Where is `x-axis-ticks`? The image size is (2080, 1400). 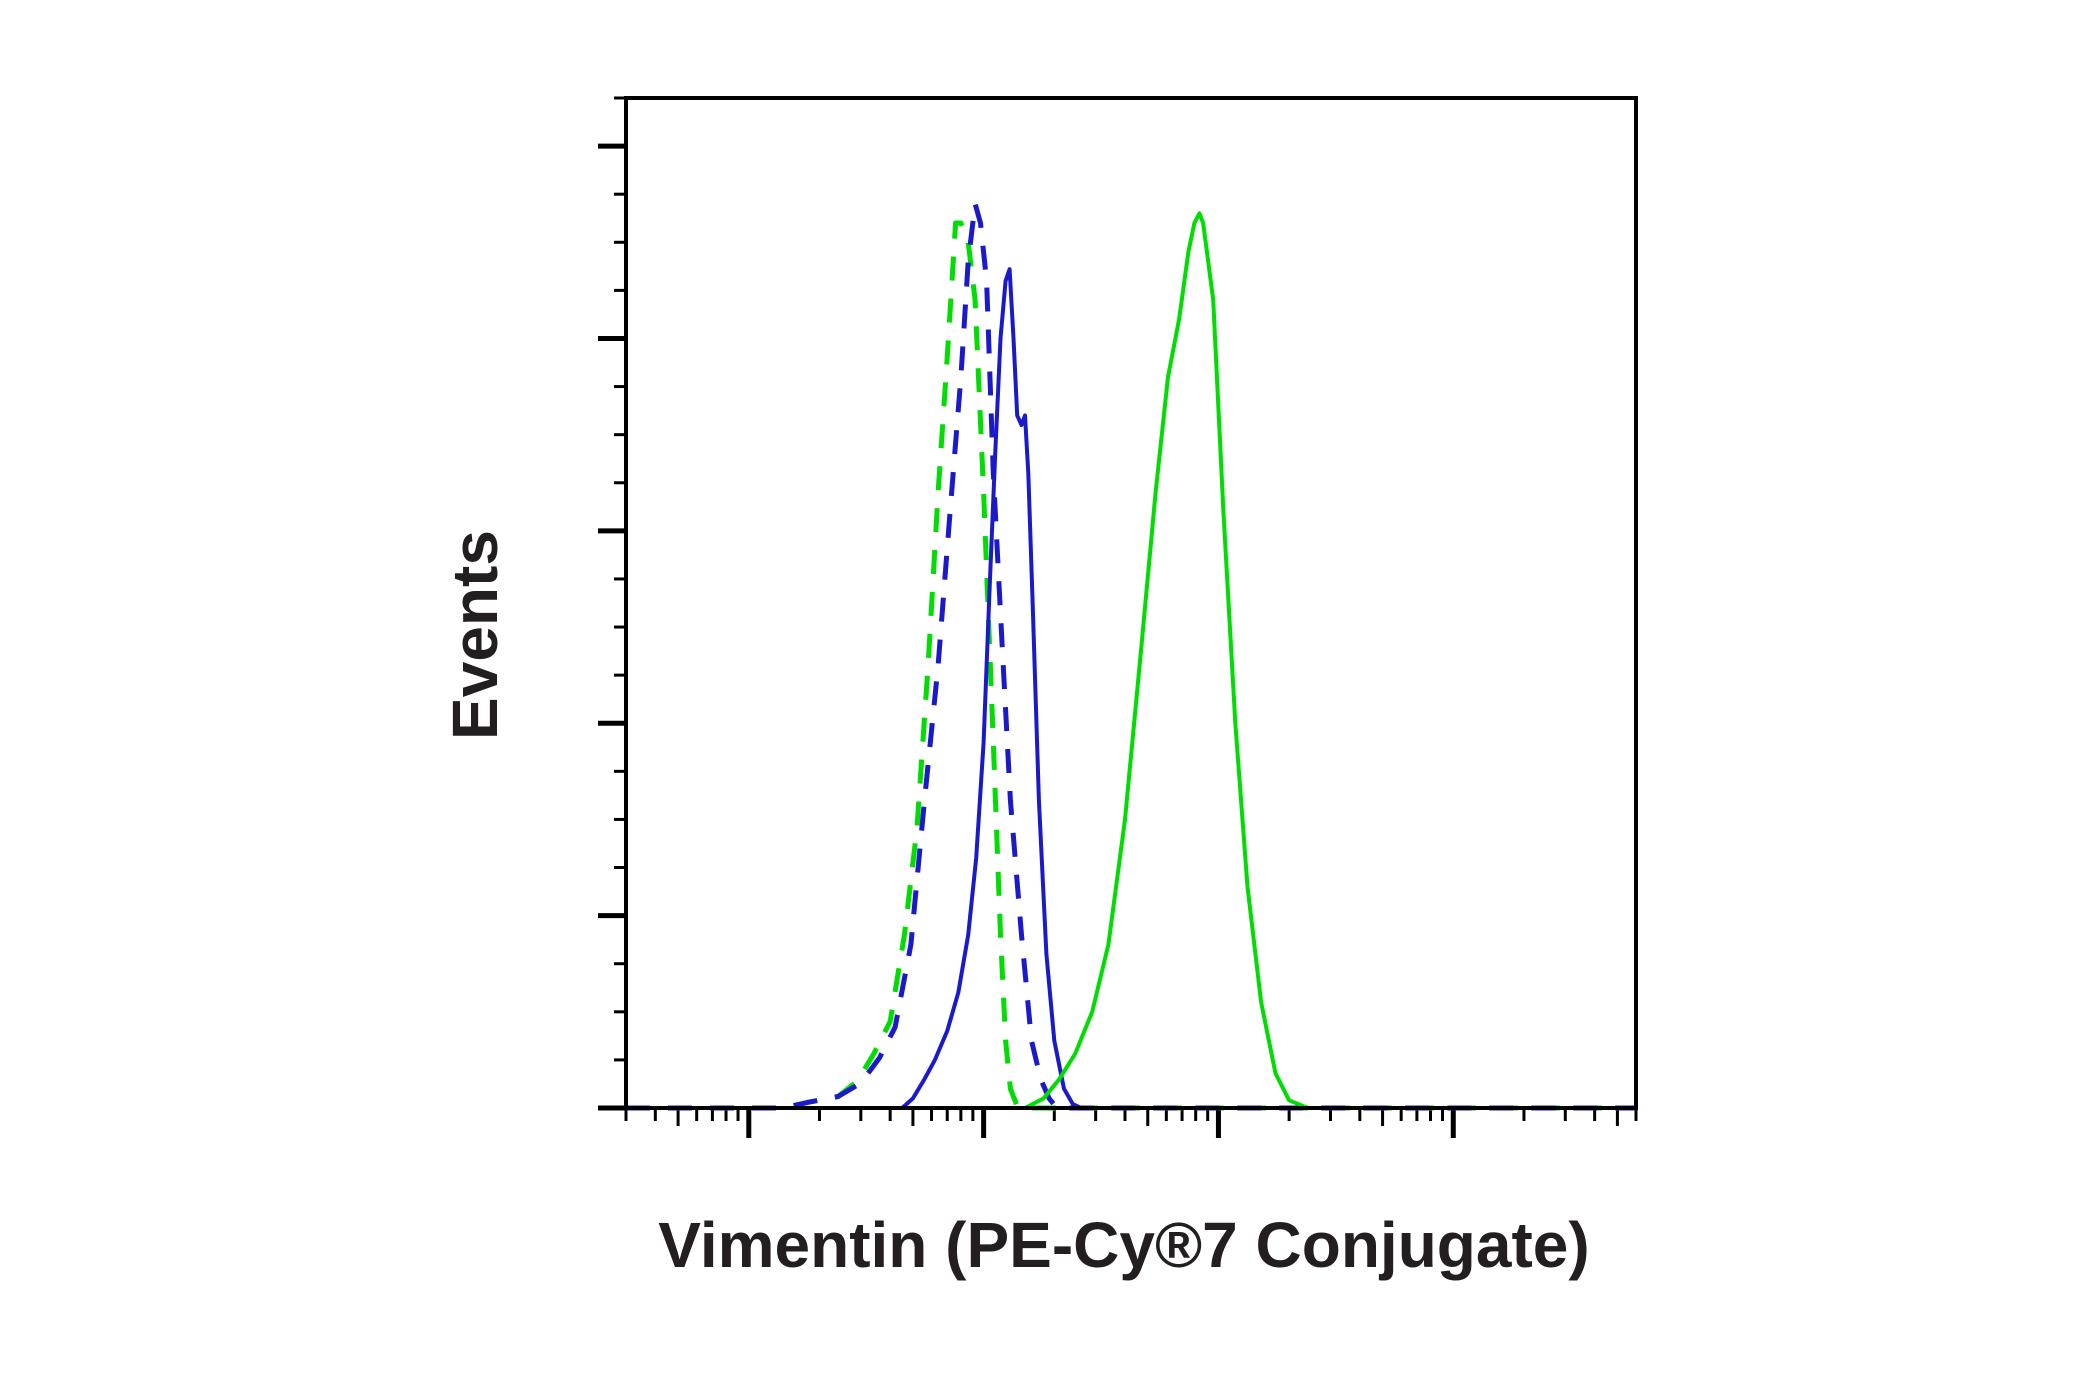
x-axis-ticks is located at coordinates (1131, 1123).